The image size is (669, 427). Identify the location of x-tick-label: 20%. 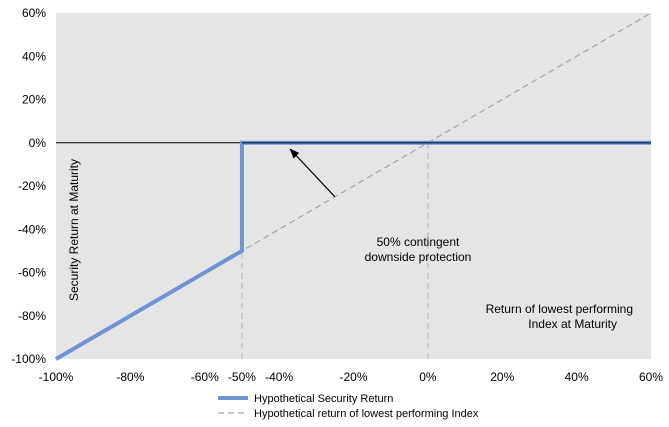
(502, 377).